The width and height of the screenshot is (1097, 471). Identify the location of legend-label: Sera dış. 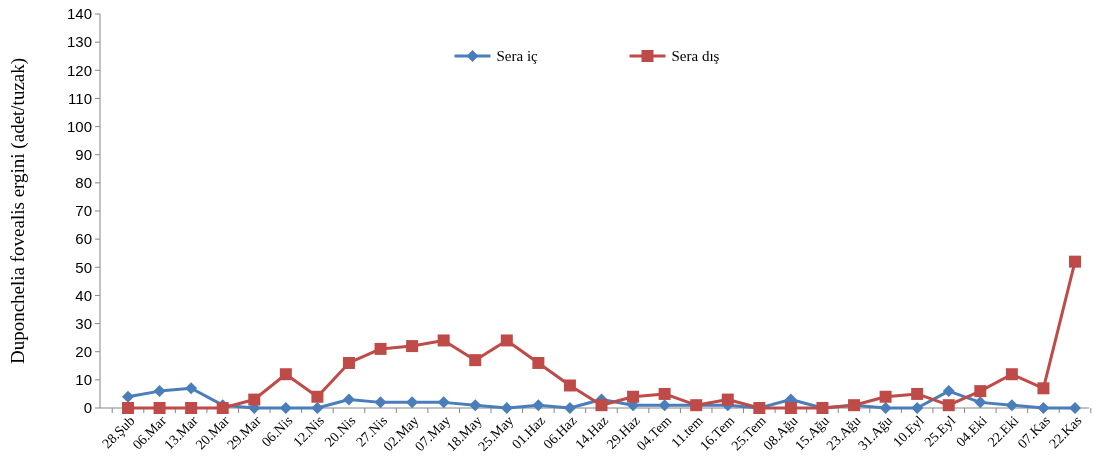
(695, 56).